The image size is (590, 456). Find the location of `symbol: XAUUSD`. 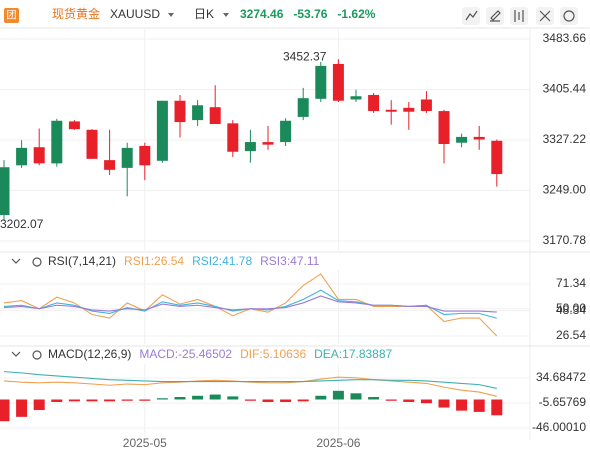

symbol: XAUUSD is located at coordinates (135, 14).